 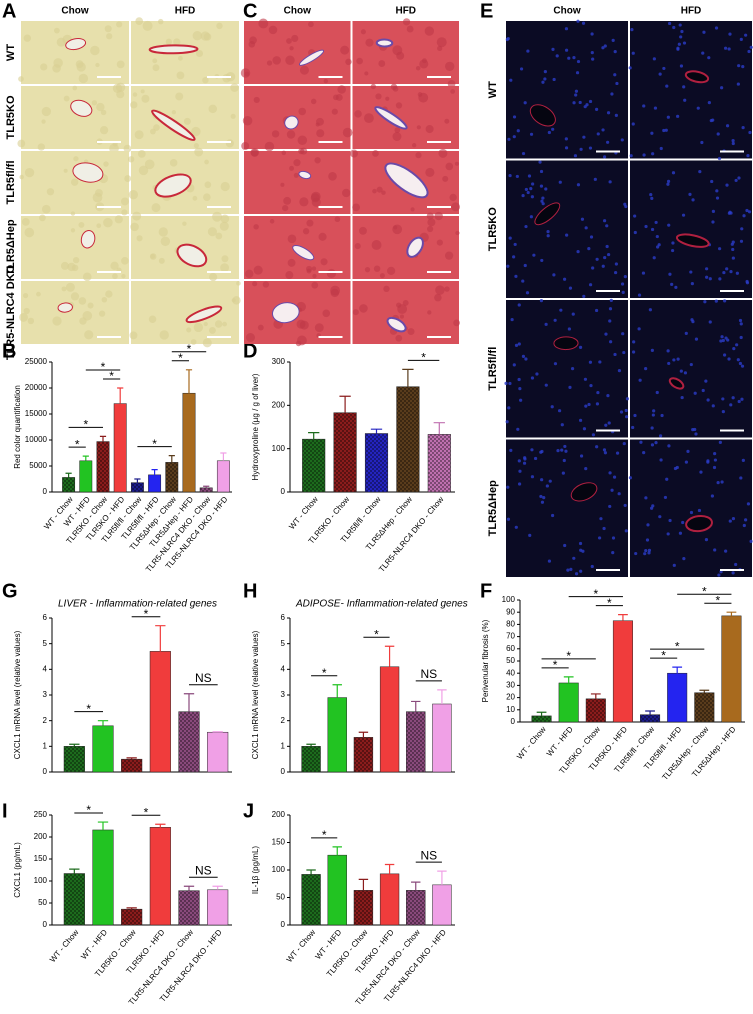 What do you see at coordinates (17, 694) in the screenshot?
I see `y-axis-label: CXCL1 mRNA level (relative values)` at bounding box center [17, 694].